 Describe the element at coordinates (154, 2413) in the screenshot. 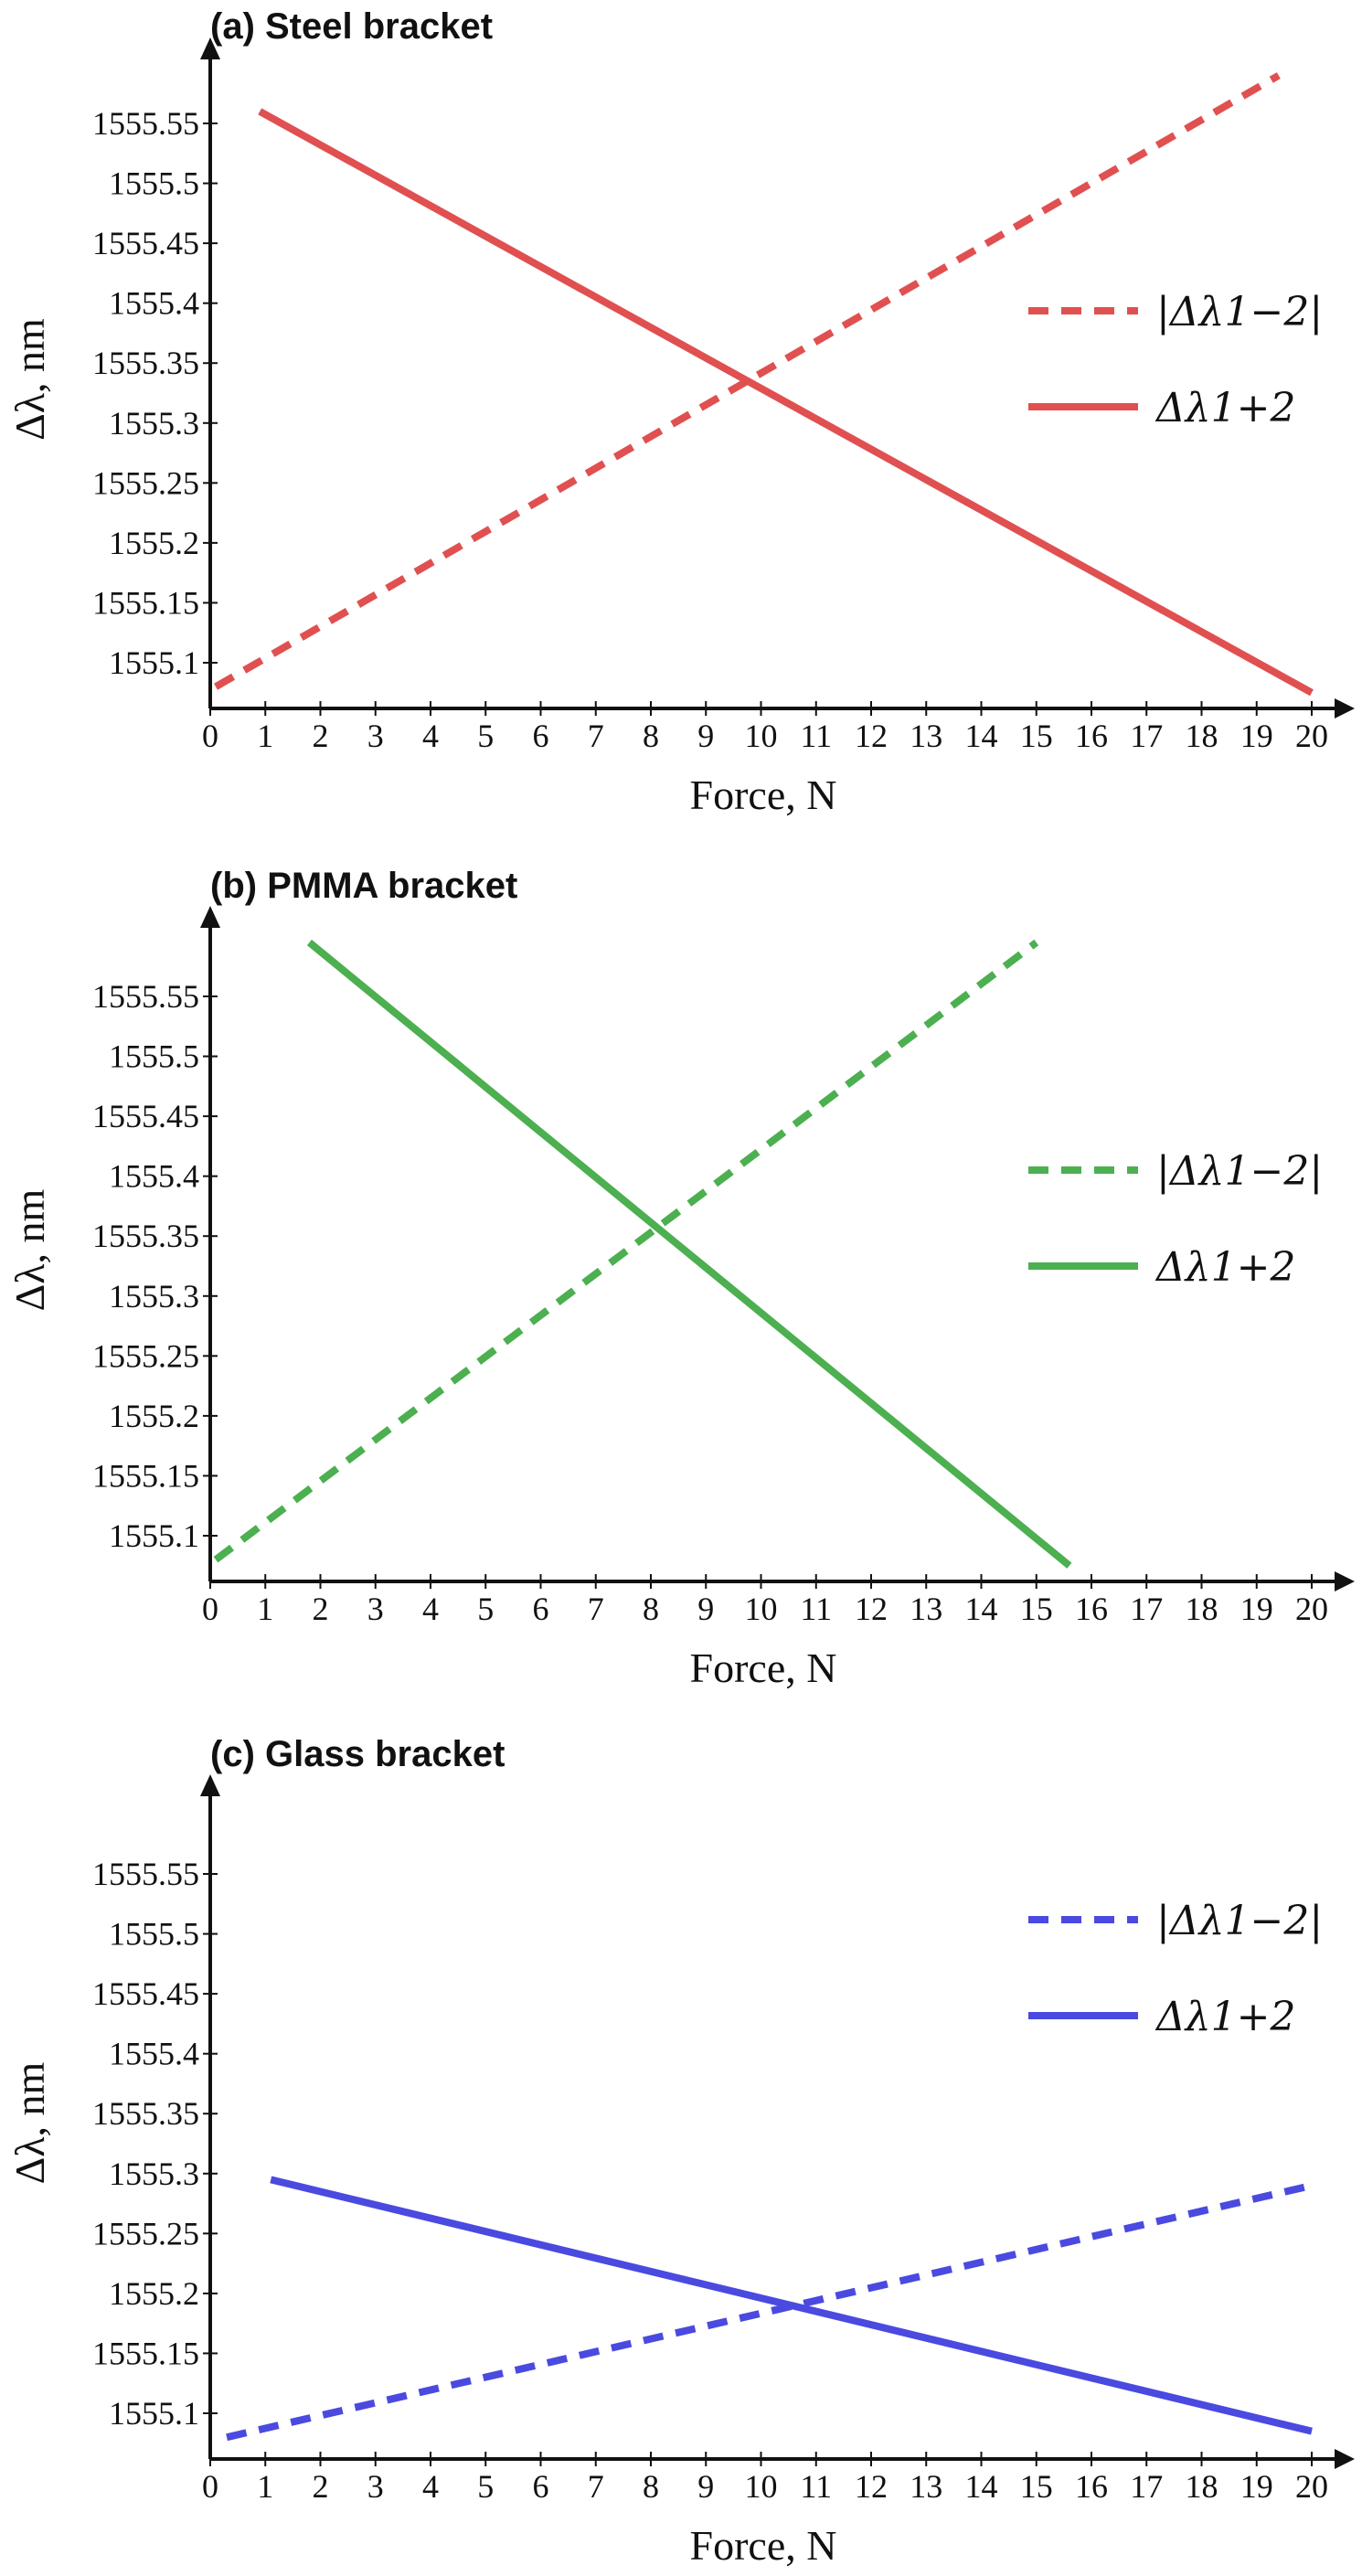

I see `y-tick-label: 1555.1` at that location.